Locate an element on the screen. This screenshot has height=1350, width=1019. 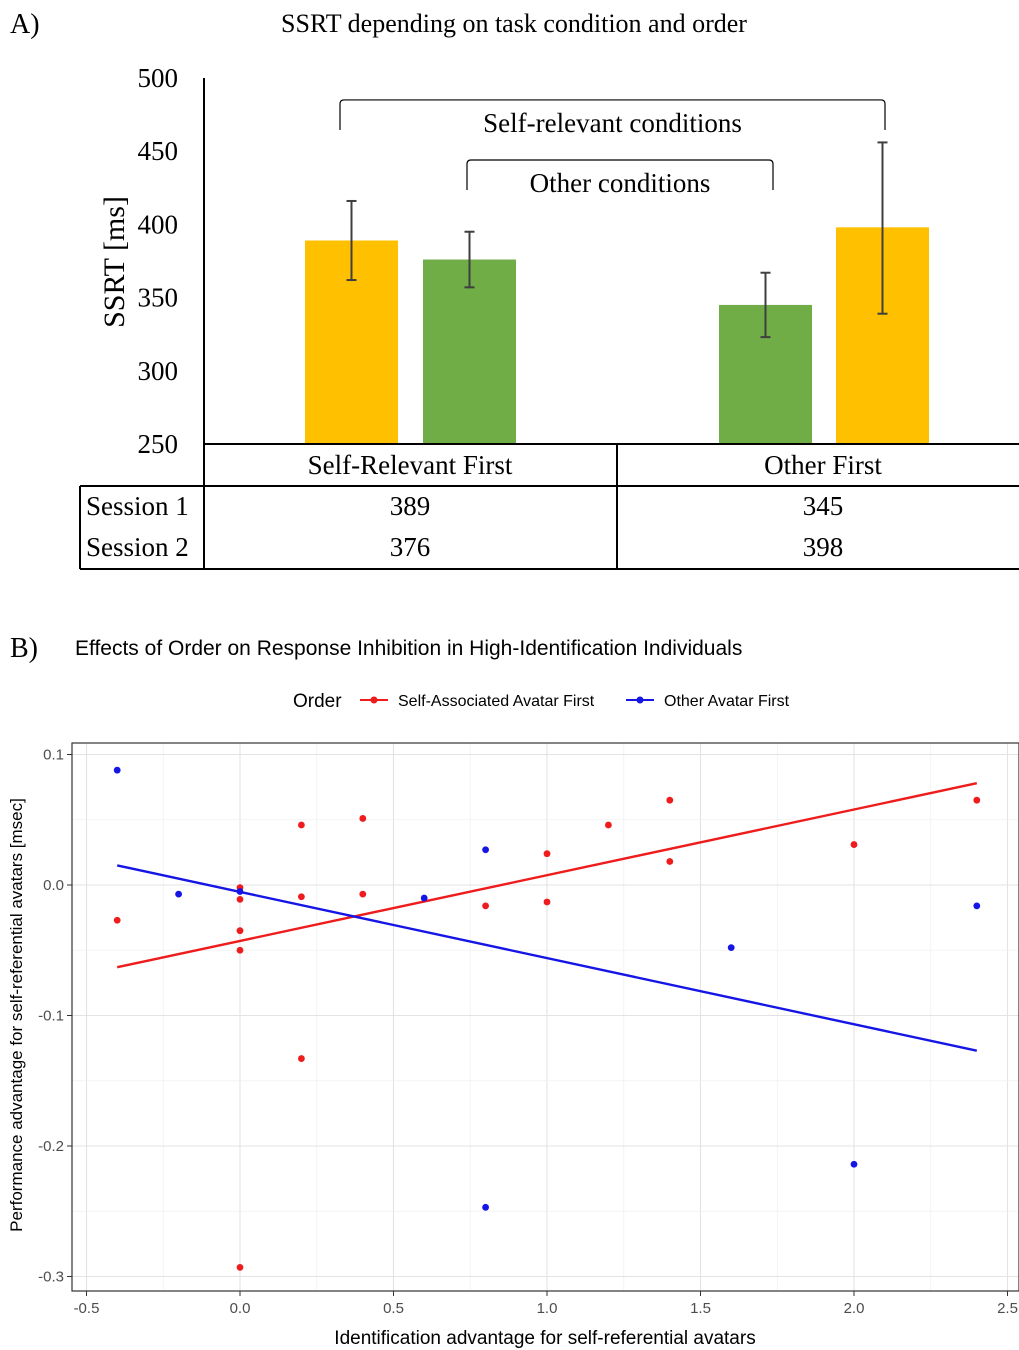
legend-marker-other-first is located at coordinates (640, 700).